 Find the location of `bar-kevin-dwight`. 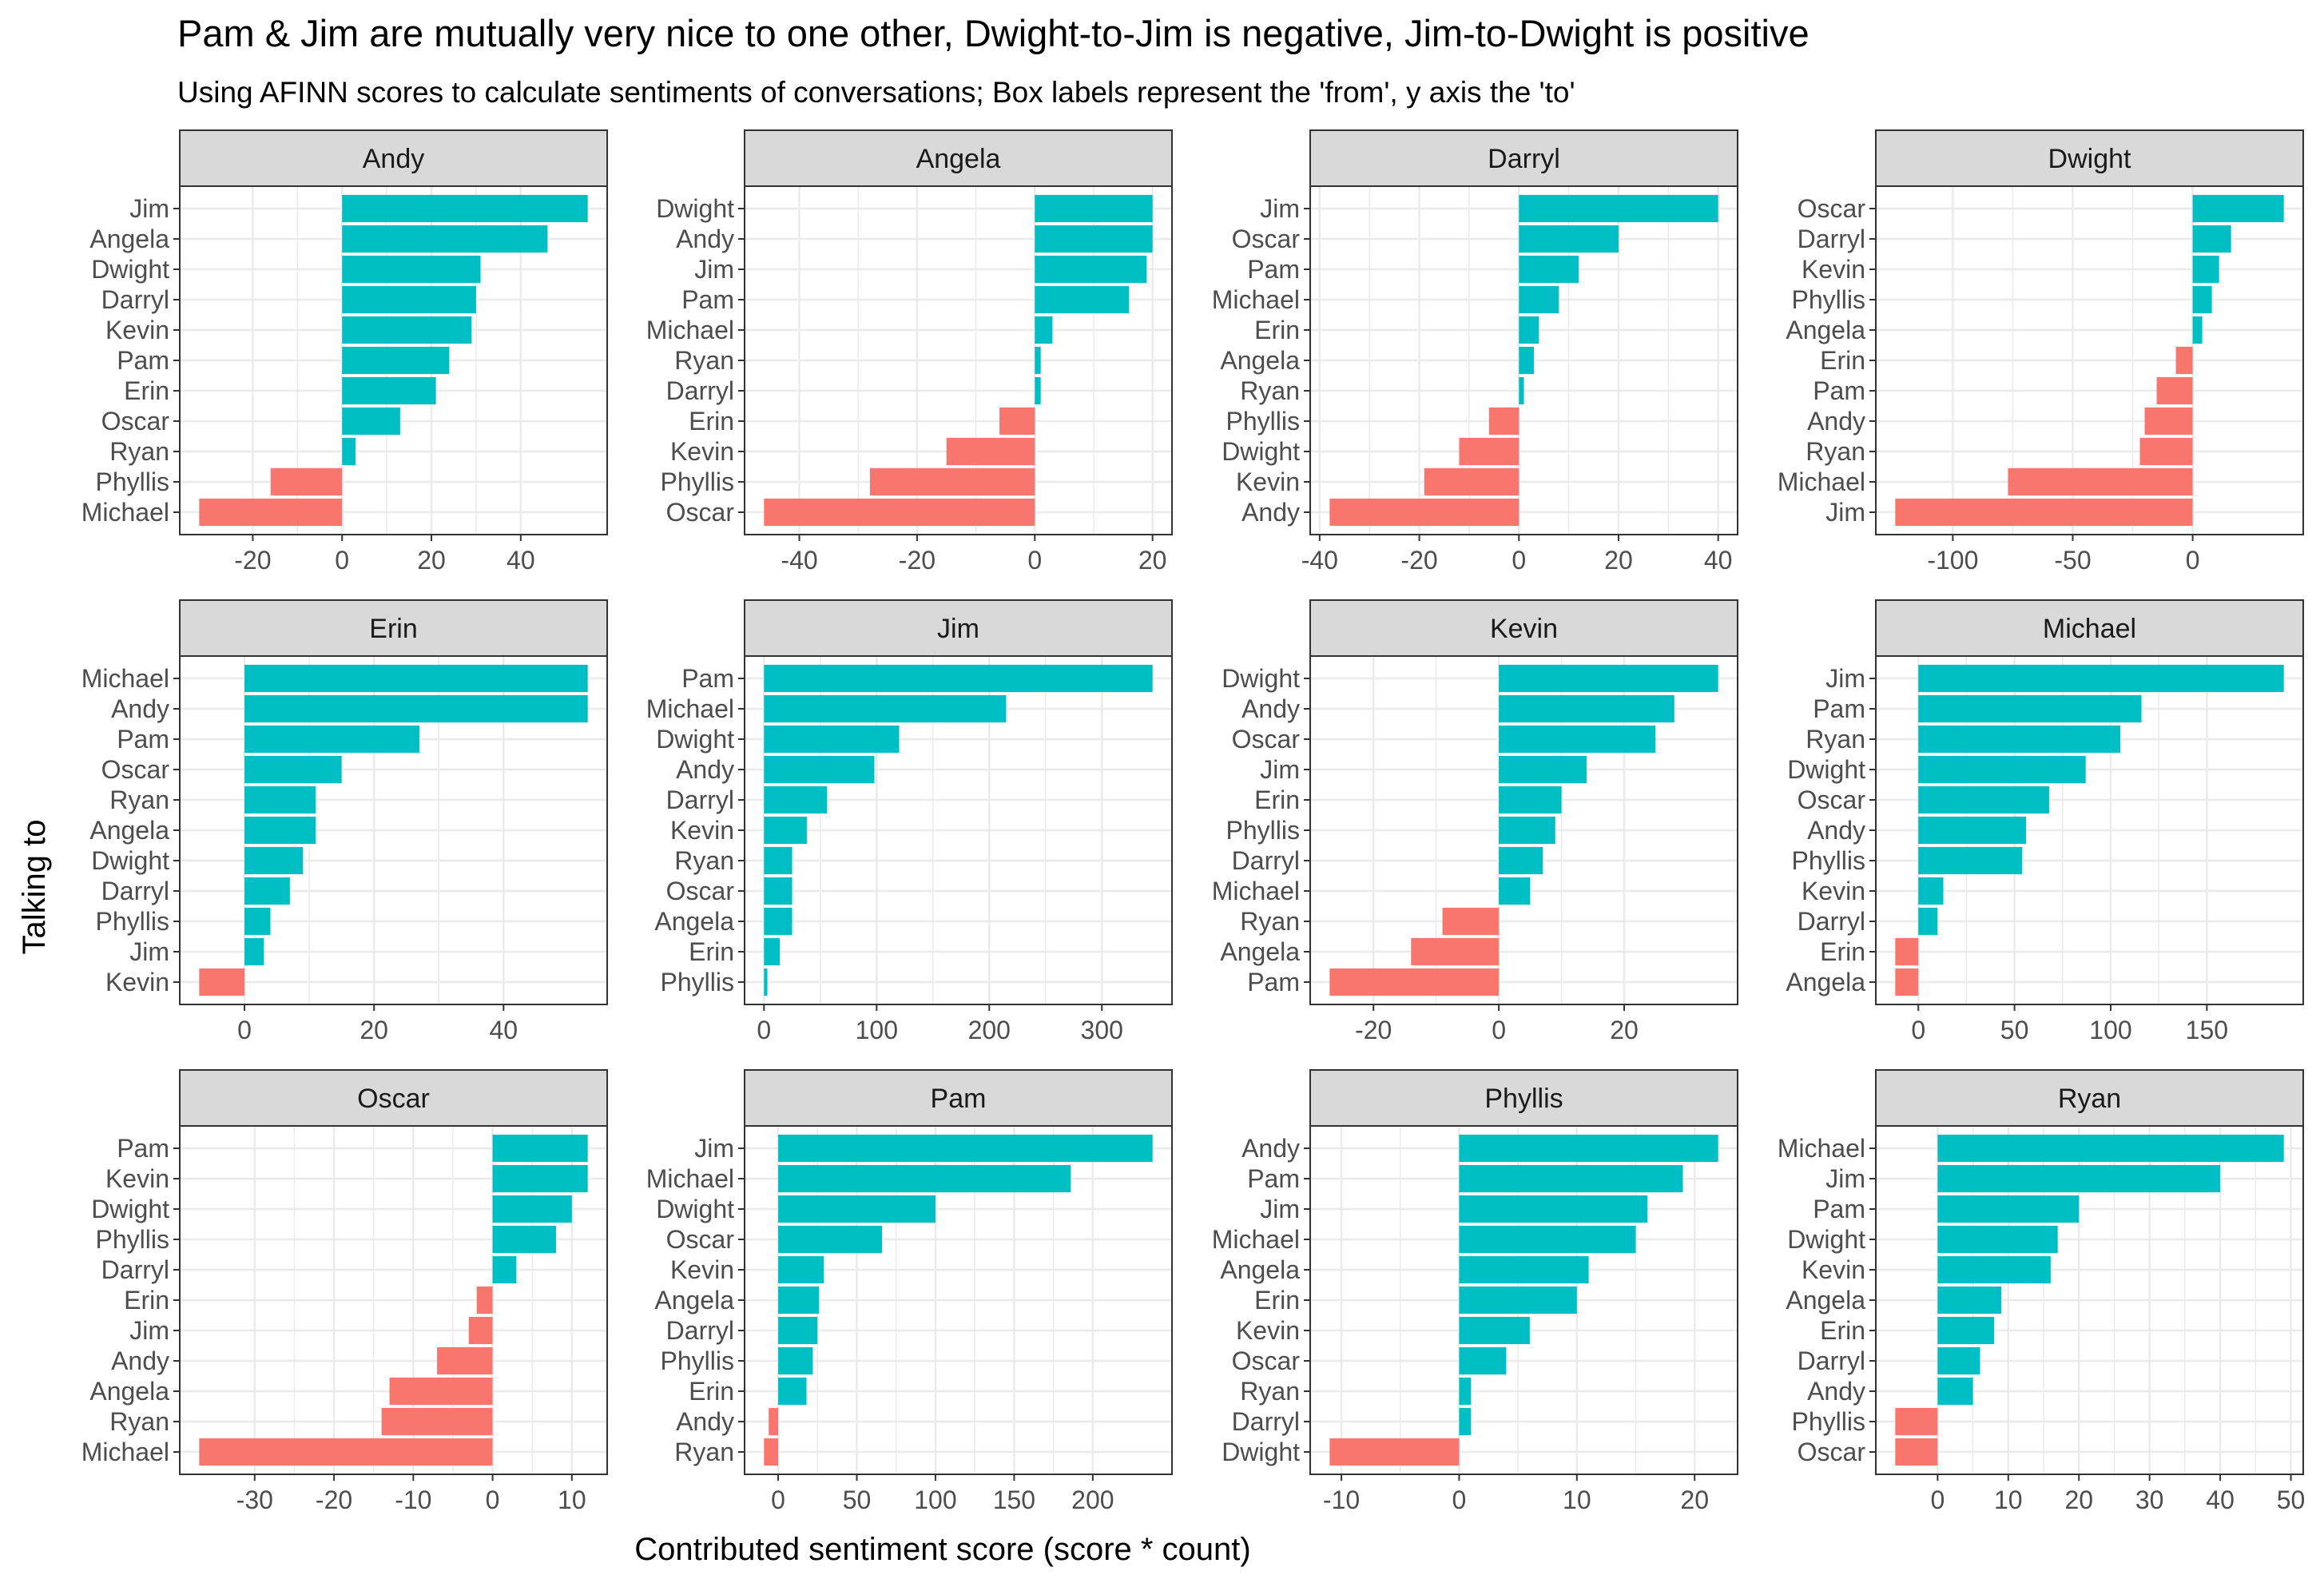

bar-kevin-dwight is located at coordinates (1608, 678).